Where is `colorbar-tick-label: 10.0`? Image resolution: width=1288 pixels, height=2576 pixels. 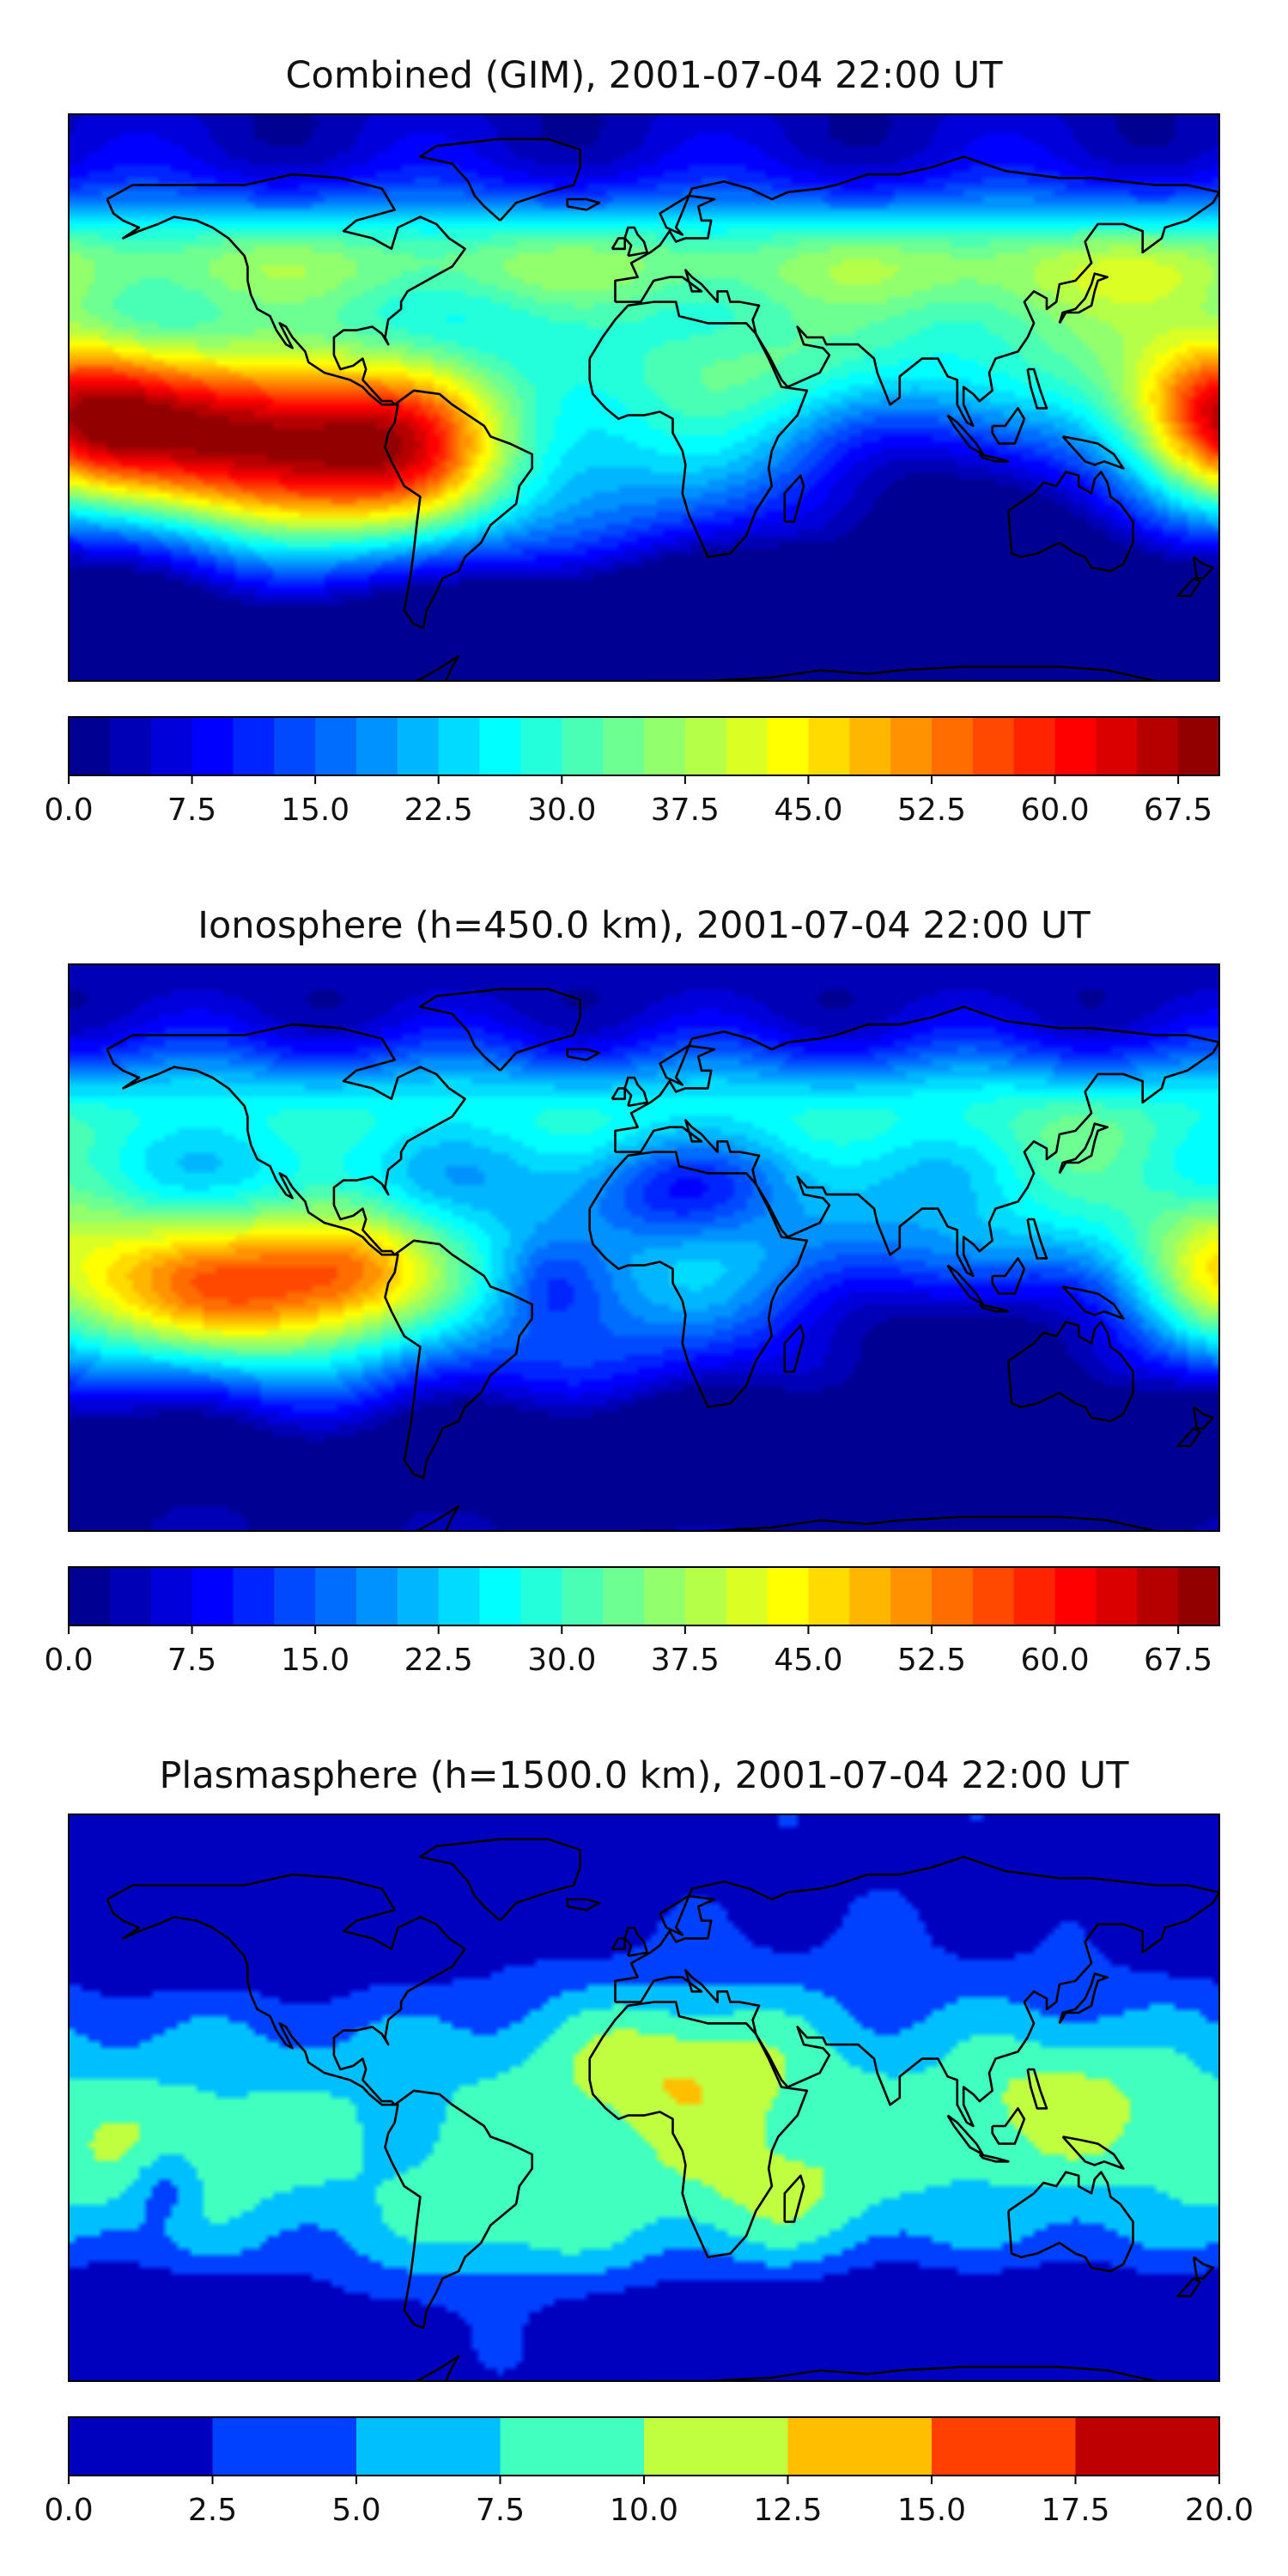
colorbar-tick-label: 10.0 is located at coordinates (644, 2510).